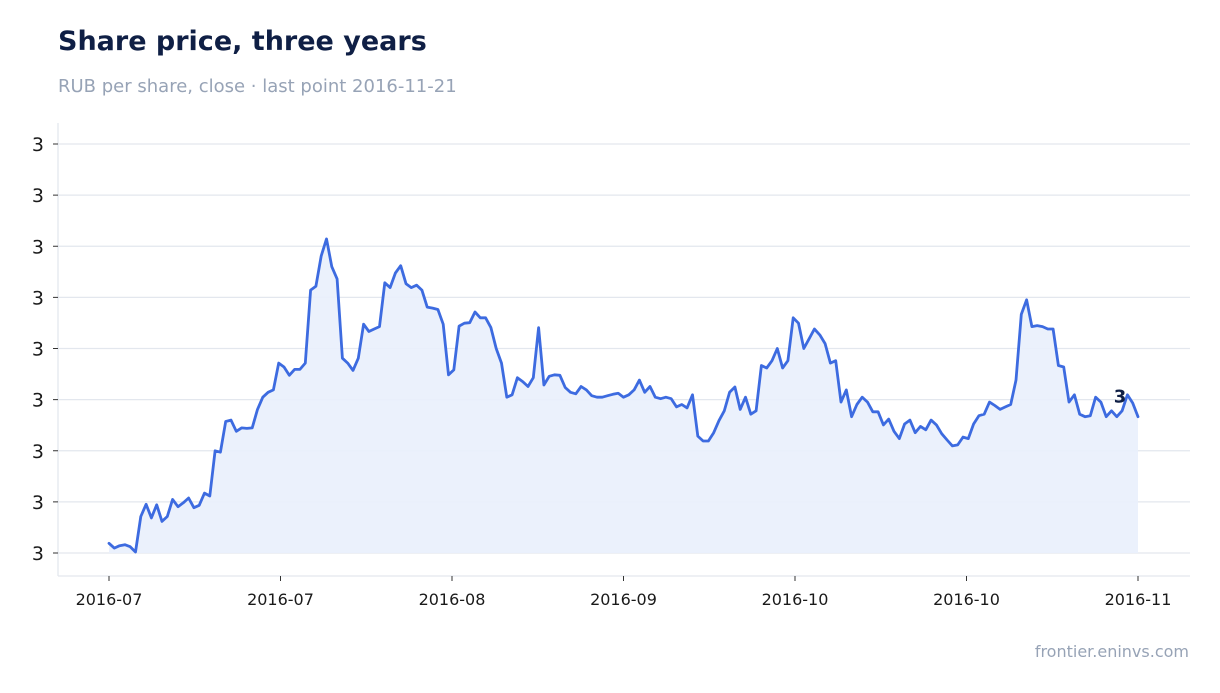 The width and height of the screenshot is (1220, 693). What do you see at coordinates (623, 599) in the screenshot?
I see `x-tick-label: 2016-09` at bounding box center [623, 599].